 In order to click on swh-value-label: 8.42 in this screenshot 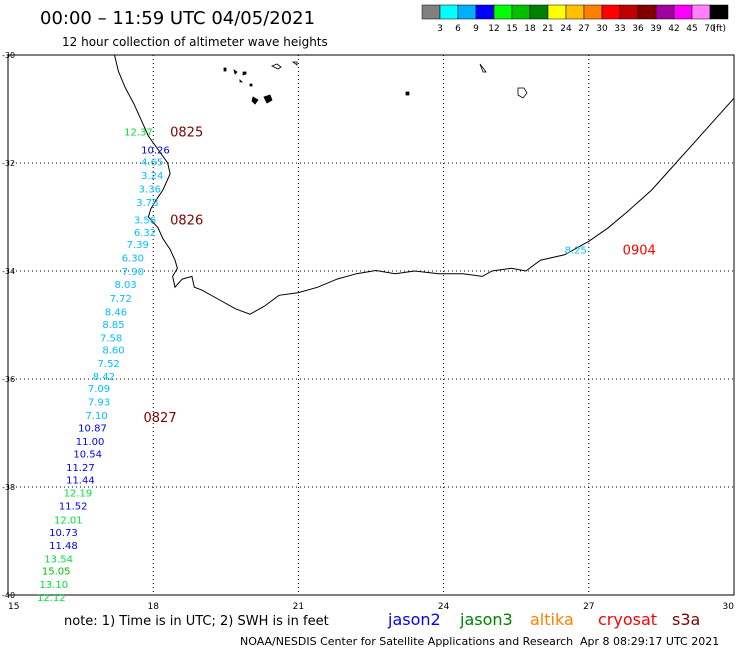, I will do `click(104, 377)`.